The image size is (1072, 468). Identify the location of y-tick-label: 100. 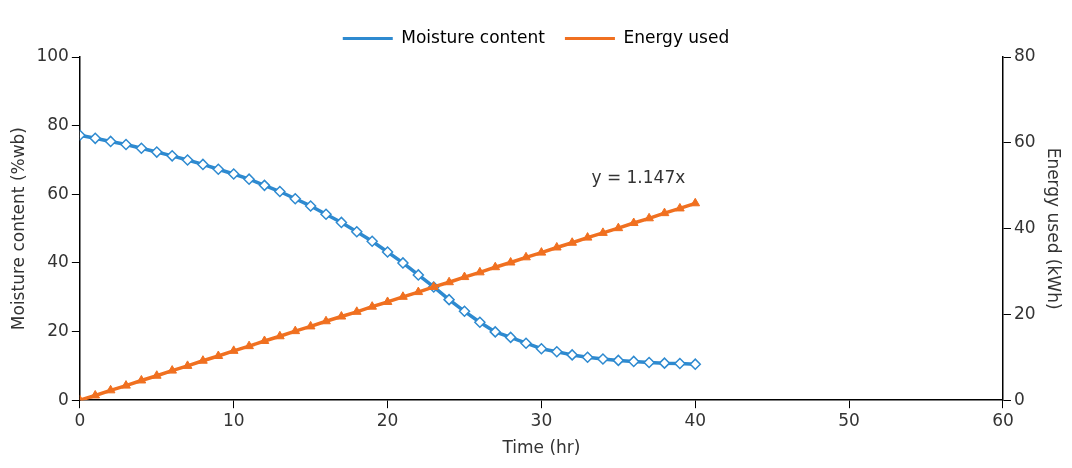
(52, 55).